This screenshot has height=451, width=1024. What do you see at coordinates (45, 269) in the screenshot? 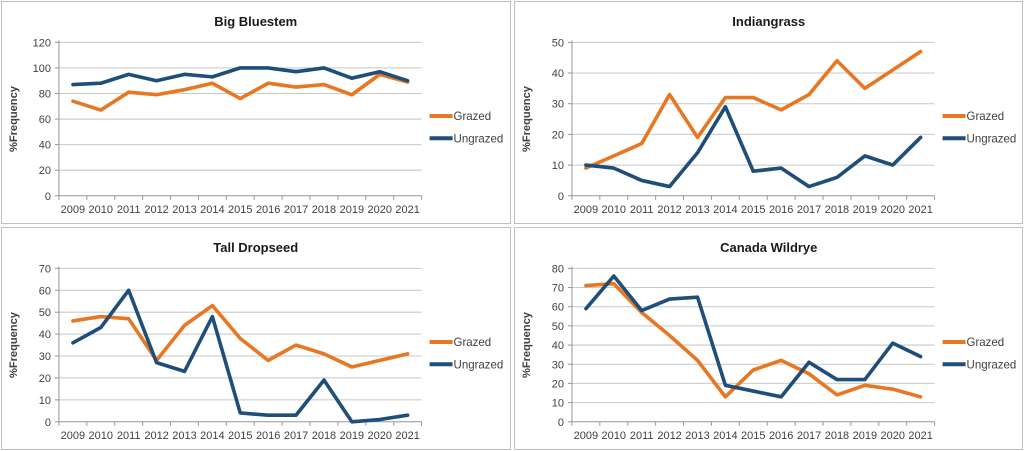
I see `y-tick-label: 70` at bounding box center [45, 269].